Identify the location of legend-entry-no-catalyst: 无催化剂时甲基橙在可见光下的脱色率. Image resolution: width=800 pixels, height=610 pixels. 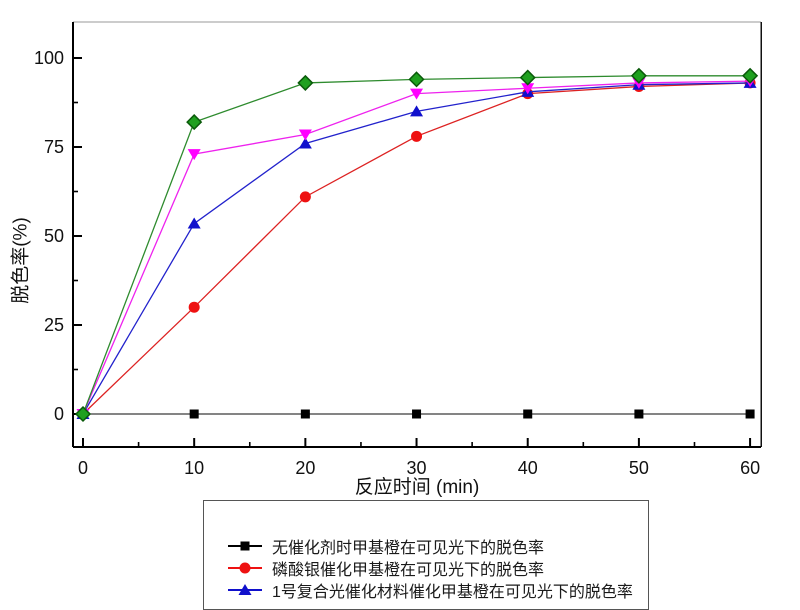
(426, 546).